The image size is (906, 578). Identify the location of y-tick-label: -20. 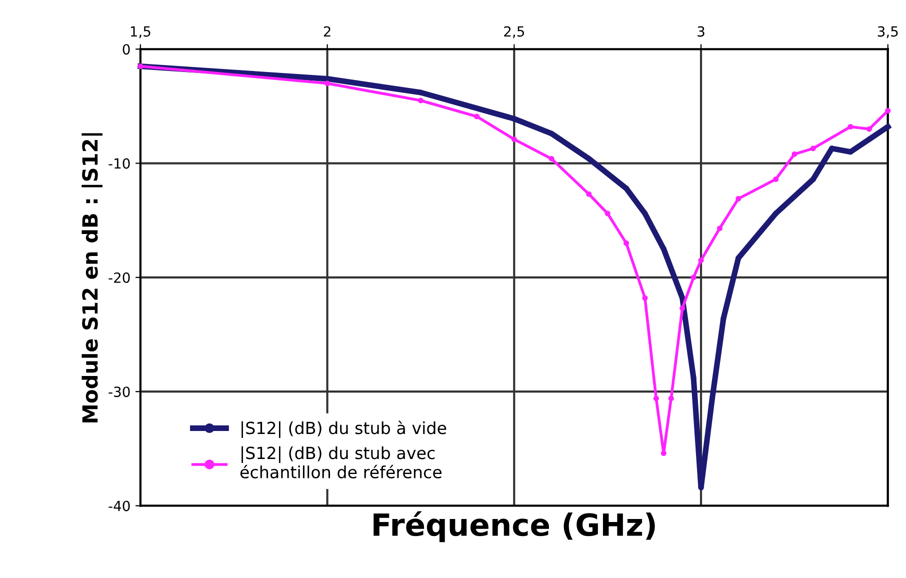
(119, 277).